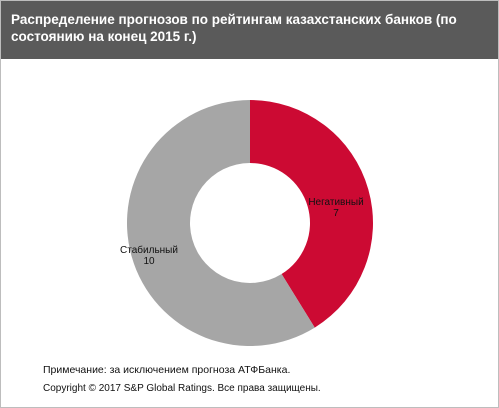  What do you see at coordinates (149, 250) in the screenshot?
I see `slice-label: Стабильный` at bounding box center [149, 250].